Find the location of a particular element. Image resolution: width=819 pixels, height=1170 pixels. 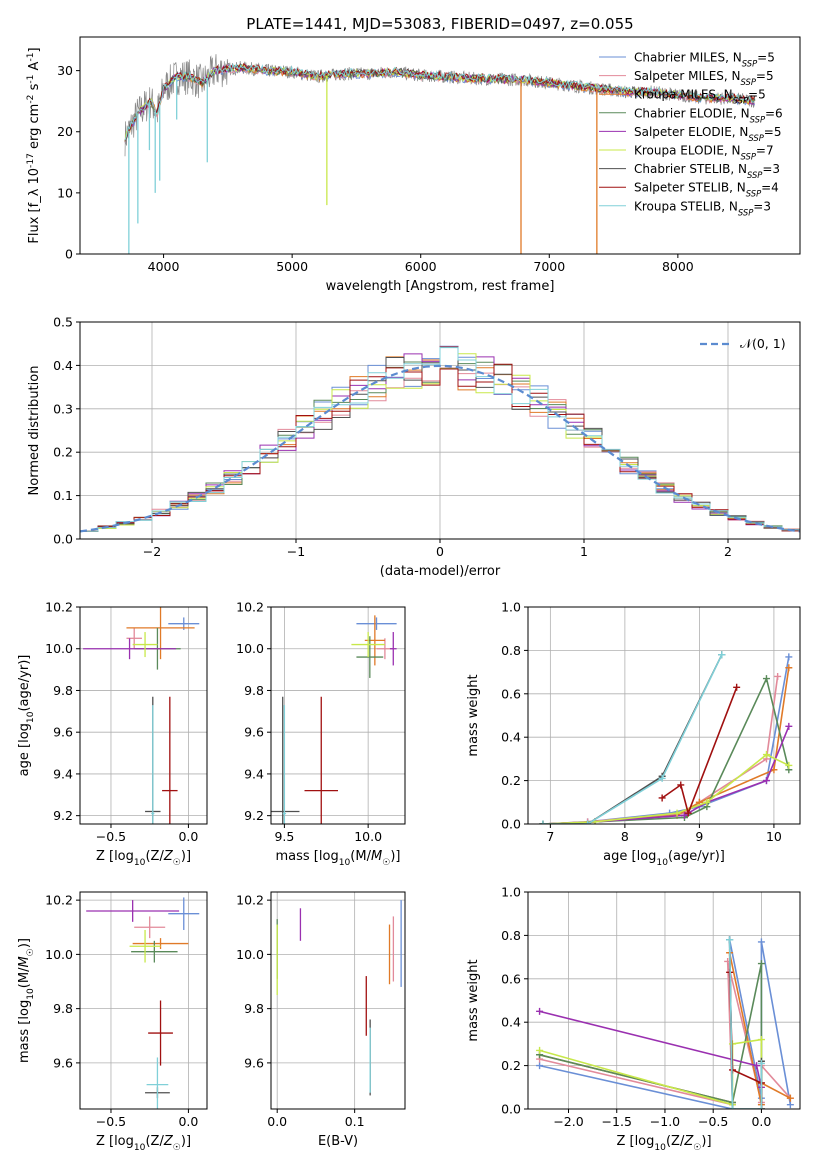

label-part: (age/yr)] is located at coordinates (696, 856).